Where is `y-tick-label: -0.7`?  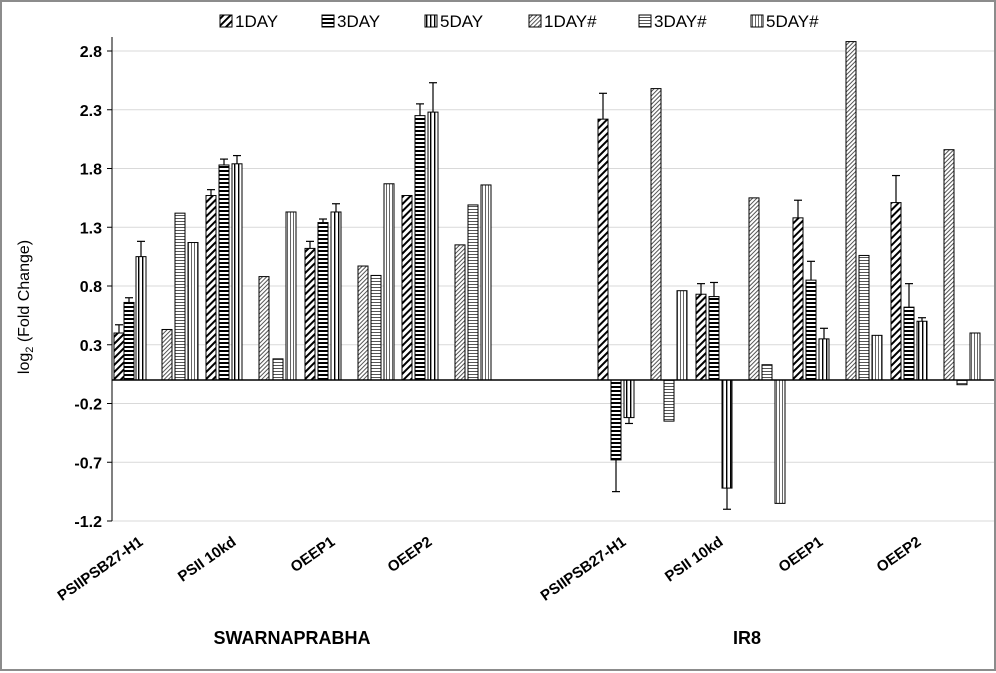
y-tick-label: -0.7 is located at coordinates (88, 463).